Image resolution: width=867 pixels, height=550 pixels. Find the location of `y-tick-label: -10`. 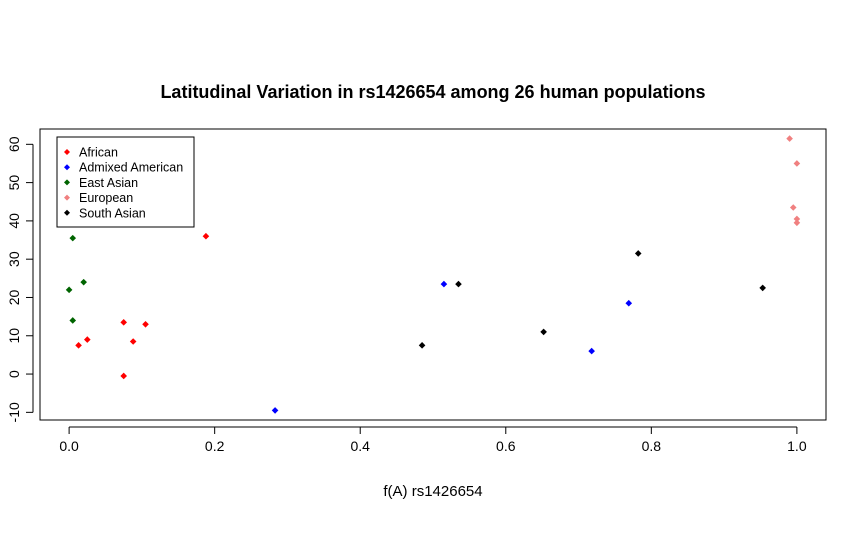

y-tick-label: -10 is located at coordinates (14, 412).